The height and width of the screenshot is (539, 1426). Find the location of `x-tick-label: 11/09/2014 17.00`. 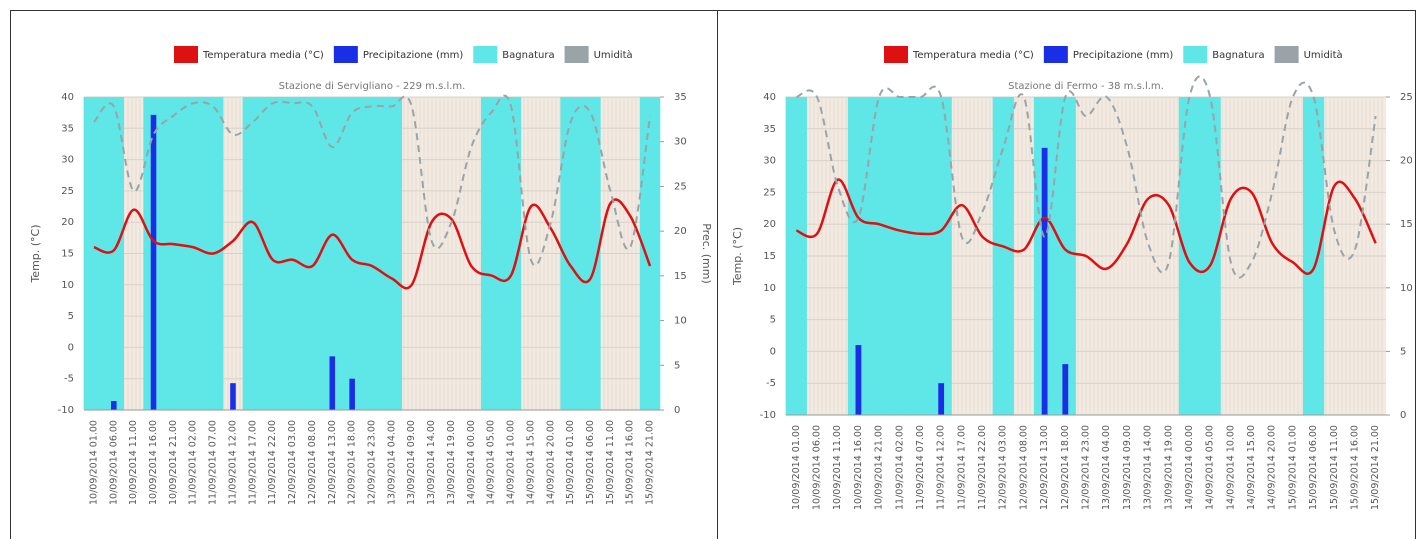

x-tick-label: 11/09/2014 17.00 is located at coordinates (252, 462).